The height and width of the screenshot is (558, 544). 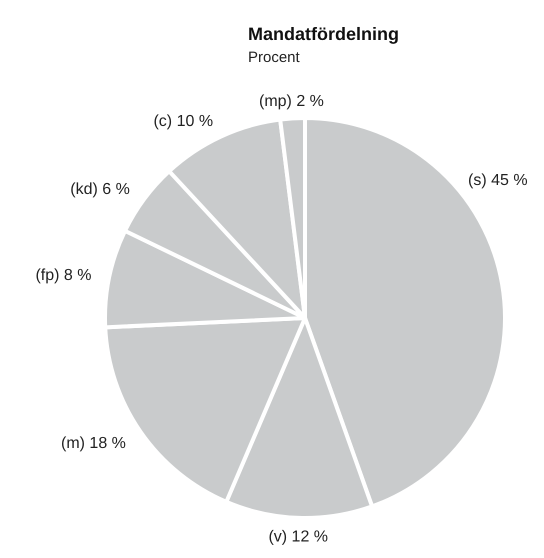 I want to click on slice-label: (m) 18 %, so click(x=93, y=443).